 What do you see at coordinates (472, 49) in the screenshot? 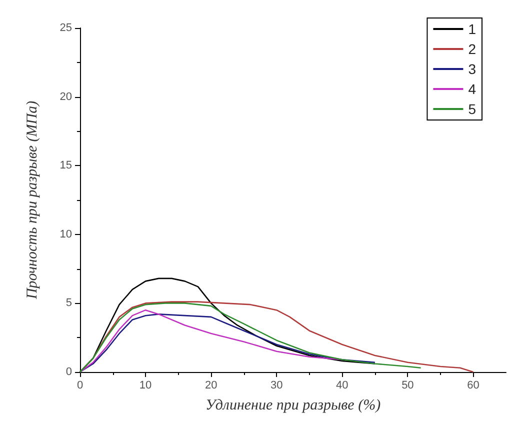
I see `legend-label: 2` at bounding box center [472, 49].